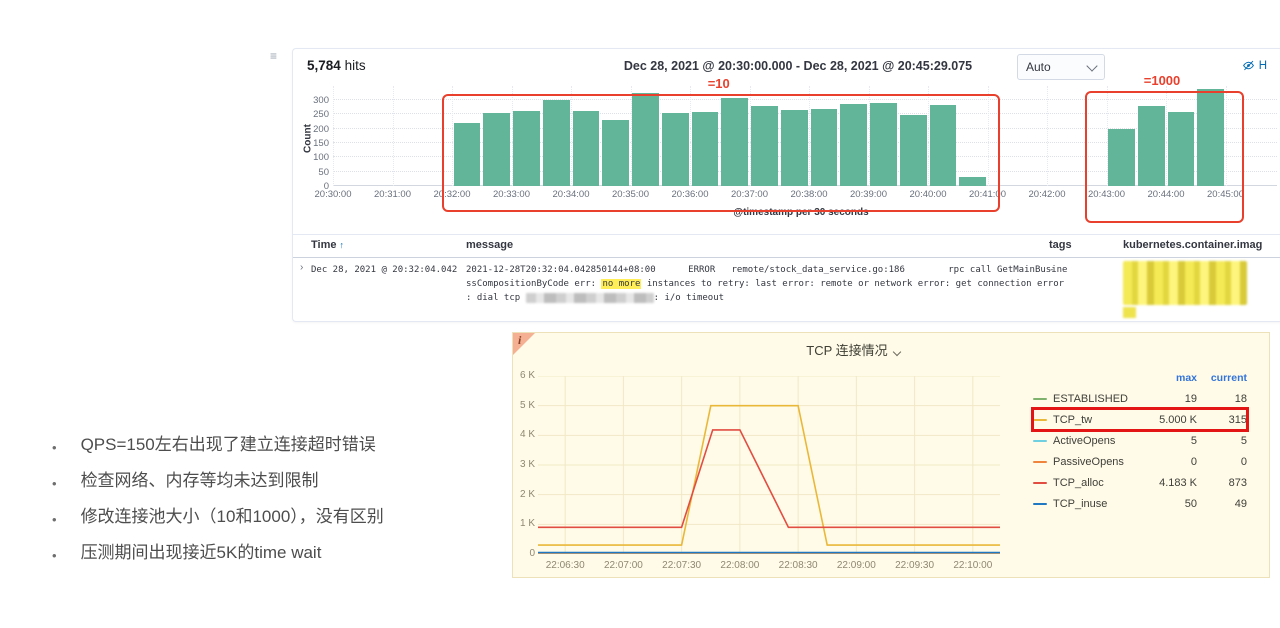 The width and height of the screenshot is (1280, 628). Describe the element at coordinates (1088, 461) in the screenshot. I see `legend-series-name: PassiveOpens` at that location.